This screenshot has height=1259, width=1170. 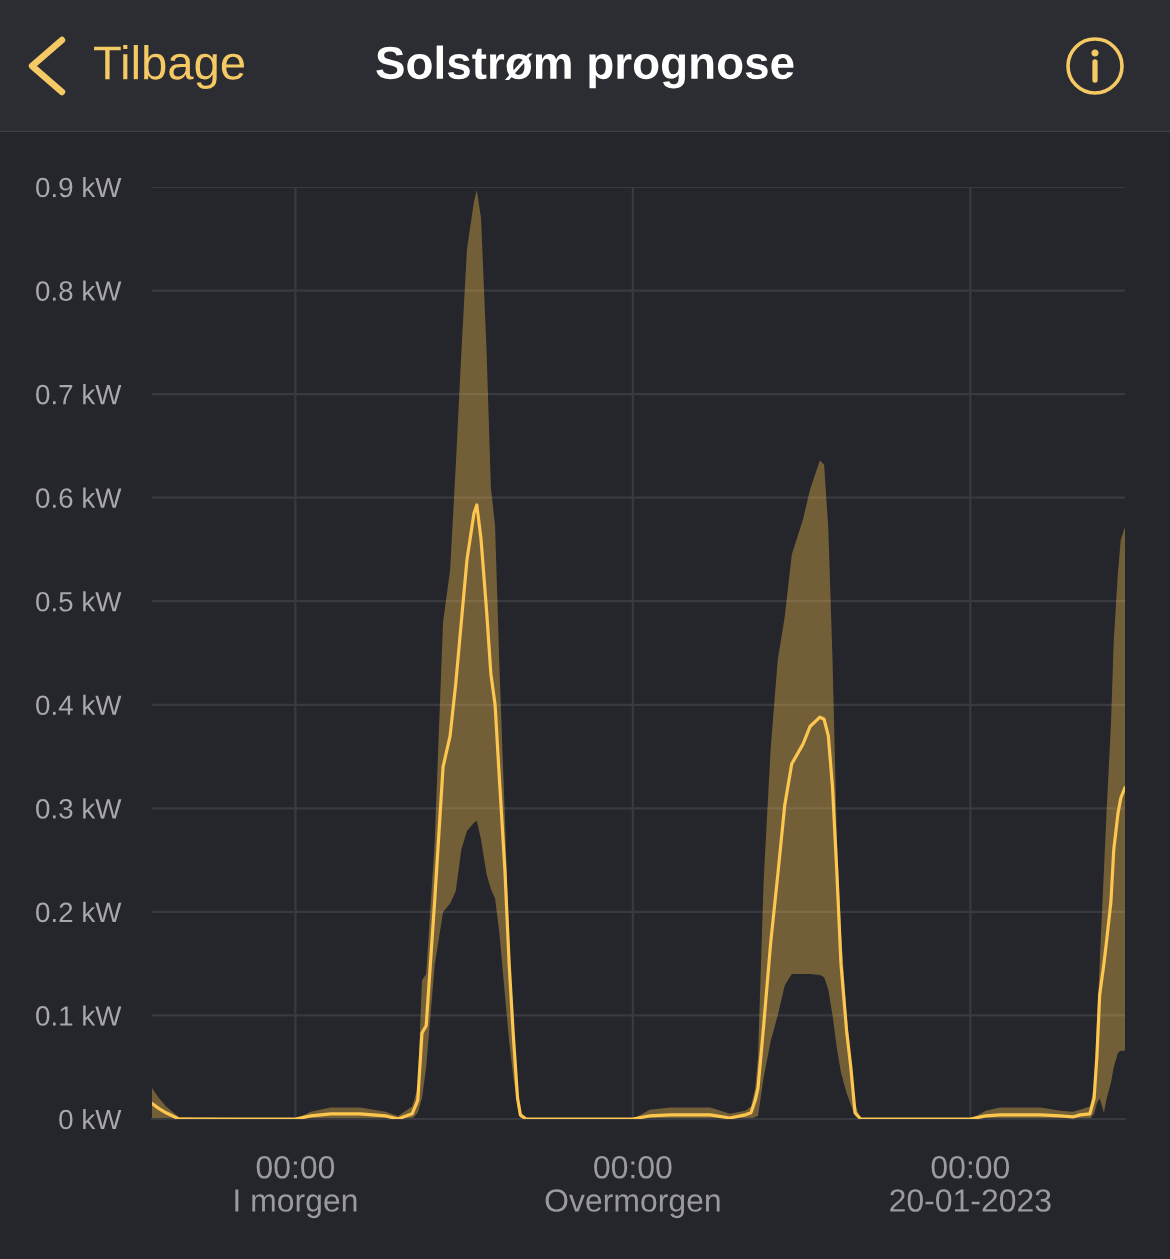 I want to click on y-tick-label: 0.6 kW, so click(x=79, y=498).